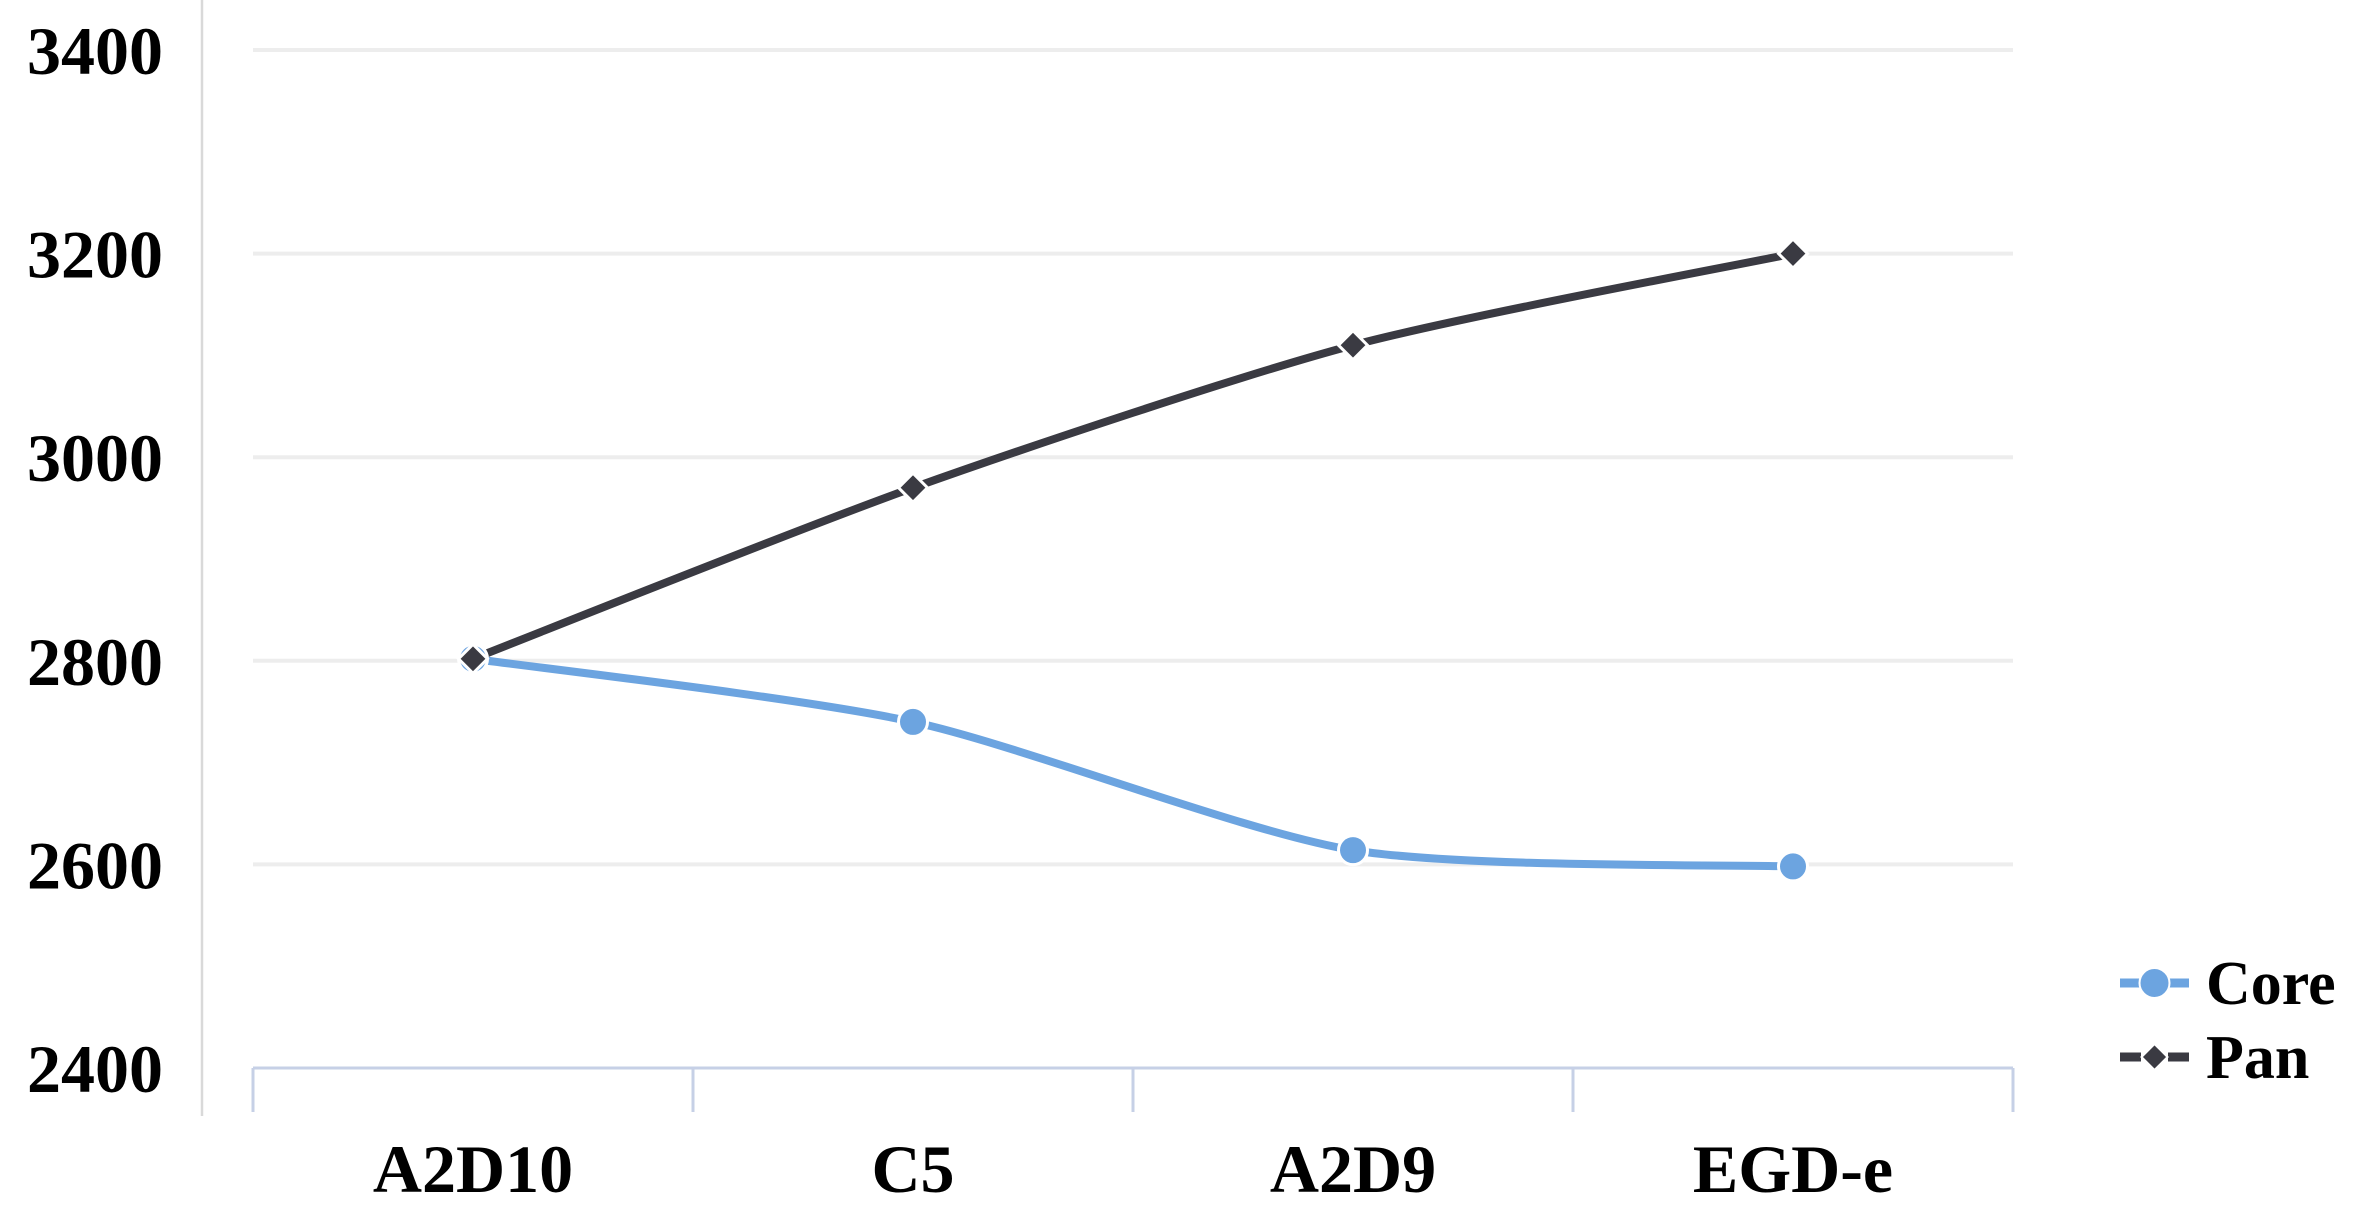 The height and width of the screenshot is (1209, 2370). What do you see at coordinates (473, 1169) in the screenshot?
I see `x-tick-label: A2D10` at bounding box center [473, 1169].